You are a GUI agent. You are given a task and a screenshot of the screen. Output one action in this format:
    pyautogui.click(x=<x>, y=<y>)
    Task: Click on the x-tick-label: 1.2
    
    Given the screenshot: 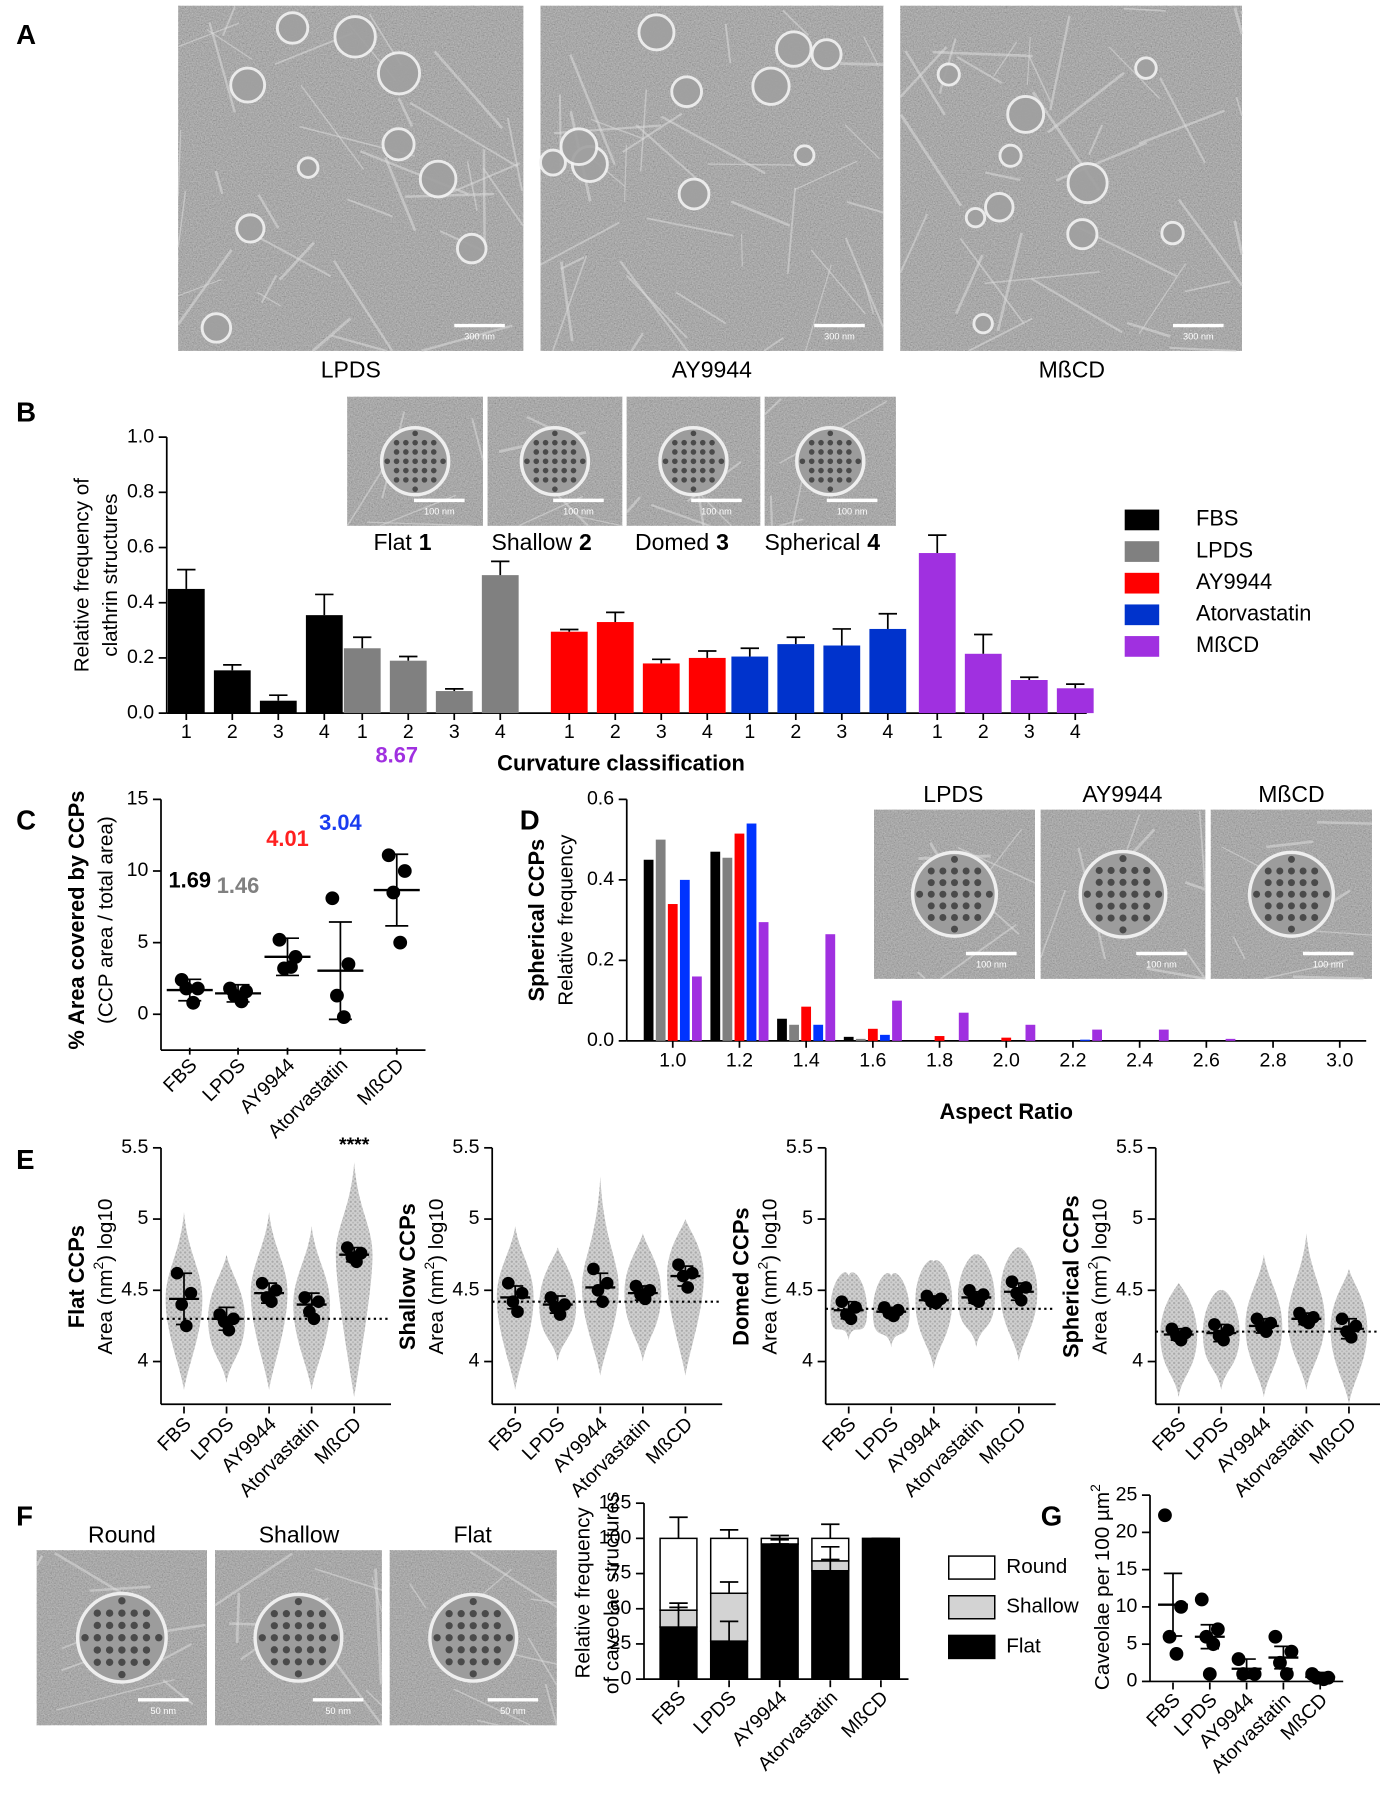 What is the action you would take?
    pyautogui.click(x=739, y=1061)
    